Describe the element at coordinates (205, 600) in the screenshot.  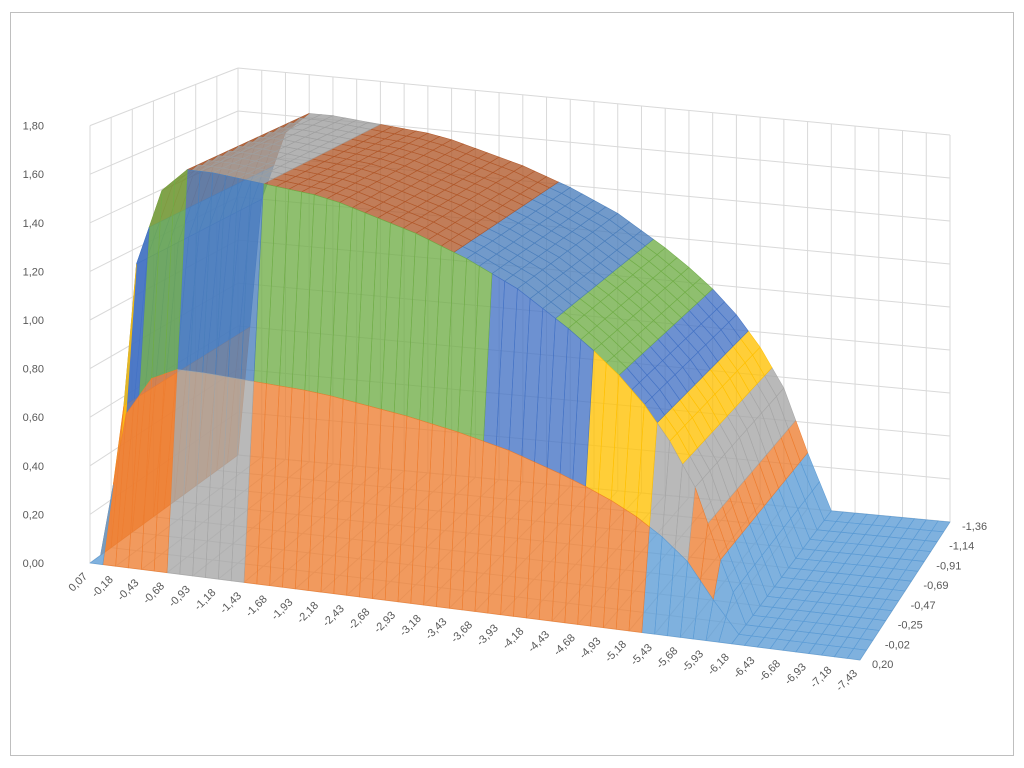
I see `x-tick-label: -1,18` at that location.